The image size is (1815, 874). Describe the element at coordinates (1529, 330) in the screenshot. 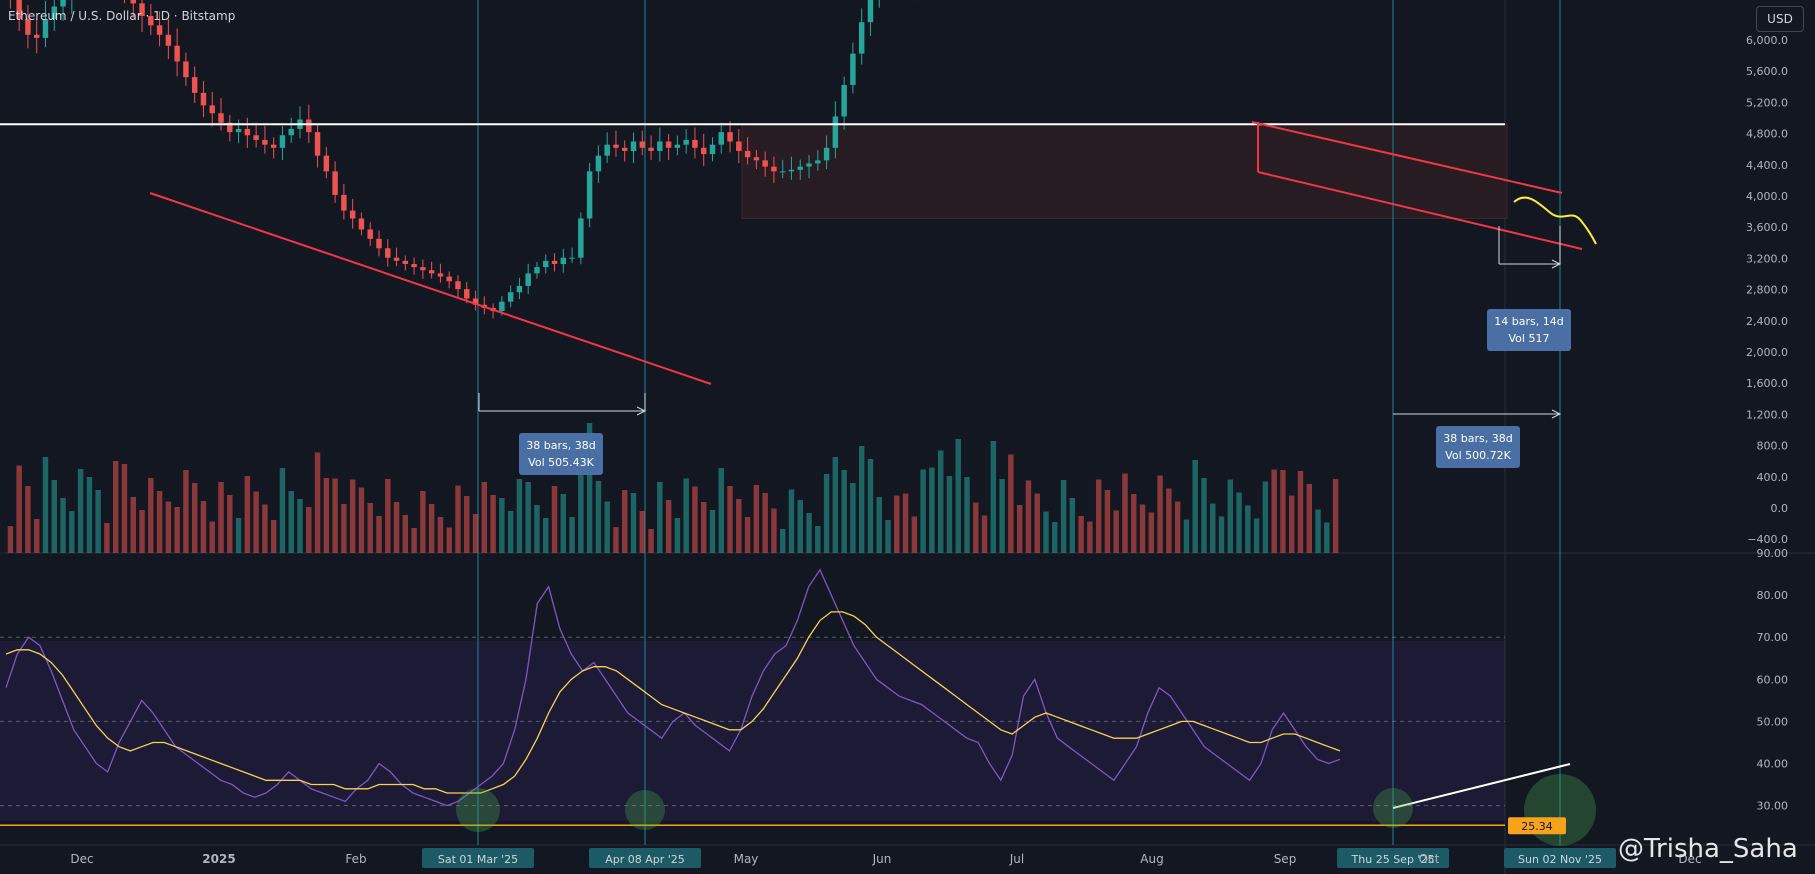

I see `measure-tool-2-box` at that location.